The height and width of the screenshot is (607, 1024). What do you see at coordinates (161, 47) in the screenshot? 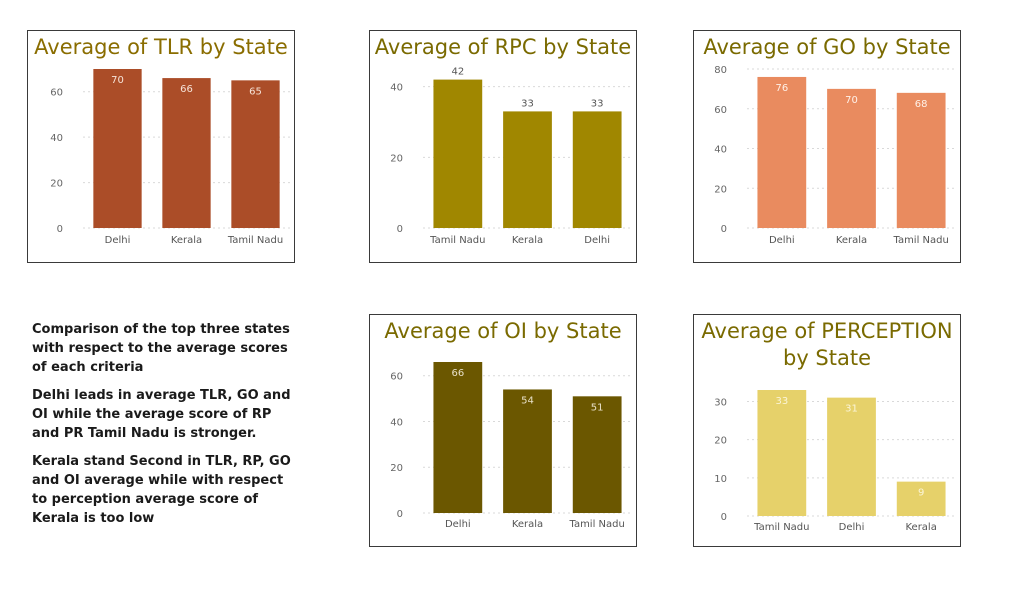
I see `chart-title-tlr: Average of TLR by State` at bounding box center [161, 47].